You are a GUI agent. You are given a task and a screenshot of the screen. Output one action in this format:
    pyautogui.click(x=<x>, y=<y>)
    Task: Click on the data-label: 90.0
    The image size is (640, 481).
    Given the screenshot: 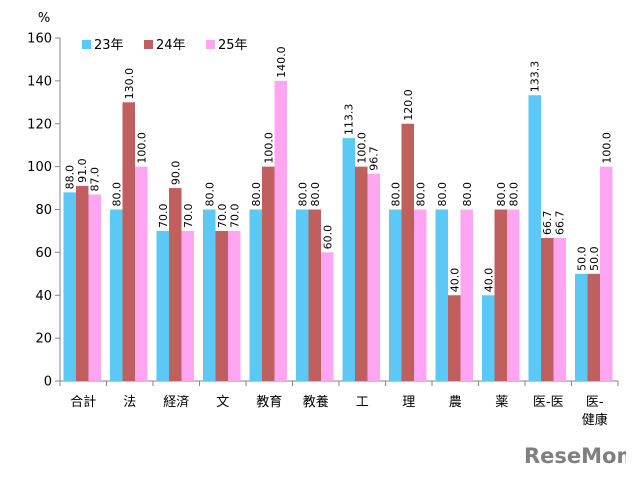 What is the action you would take?
    pyautogui.click(x=175, y=173)
    